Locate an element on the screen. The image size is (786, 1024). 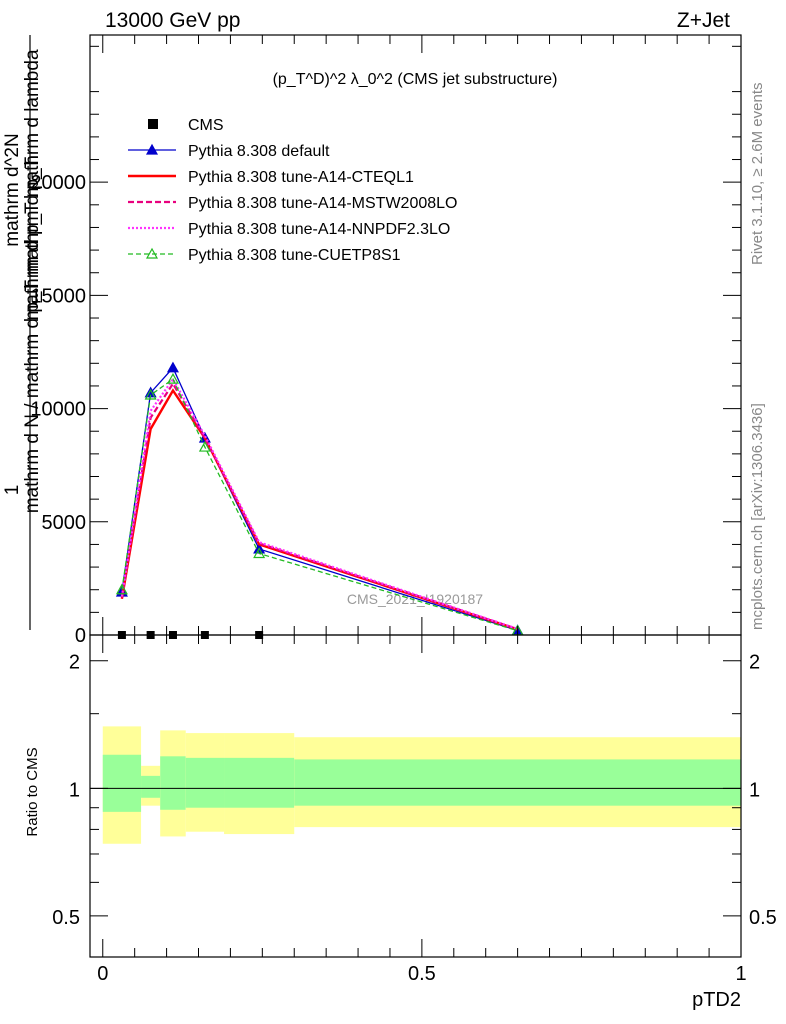
cuetp-line is located at coordinates (319, 505).